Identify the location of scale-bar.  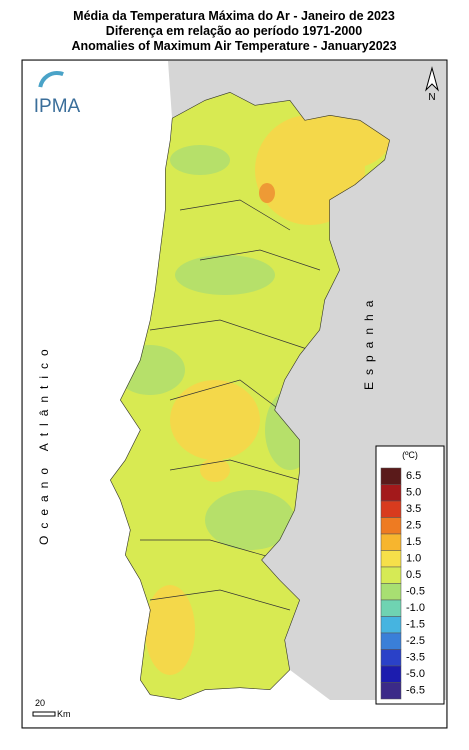
(44, 714).